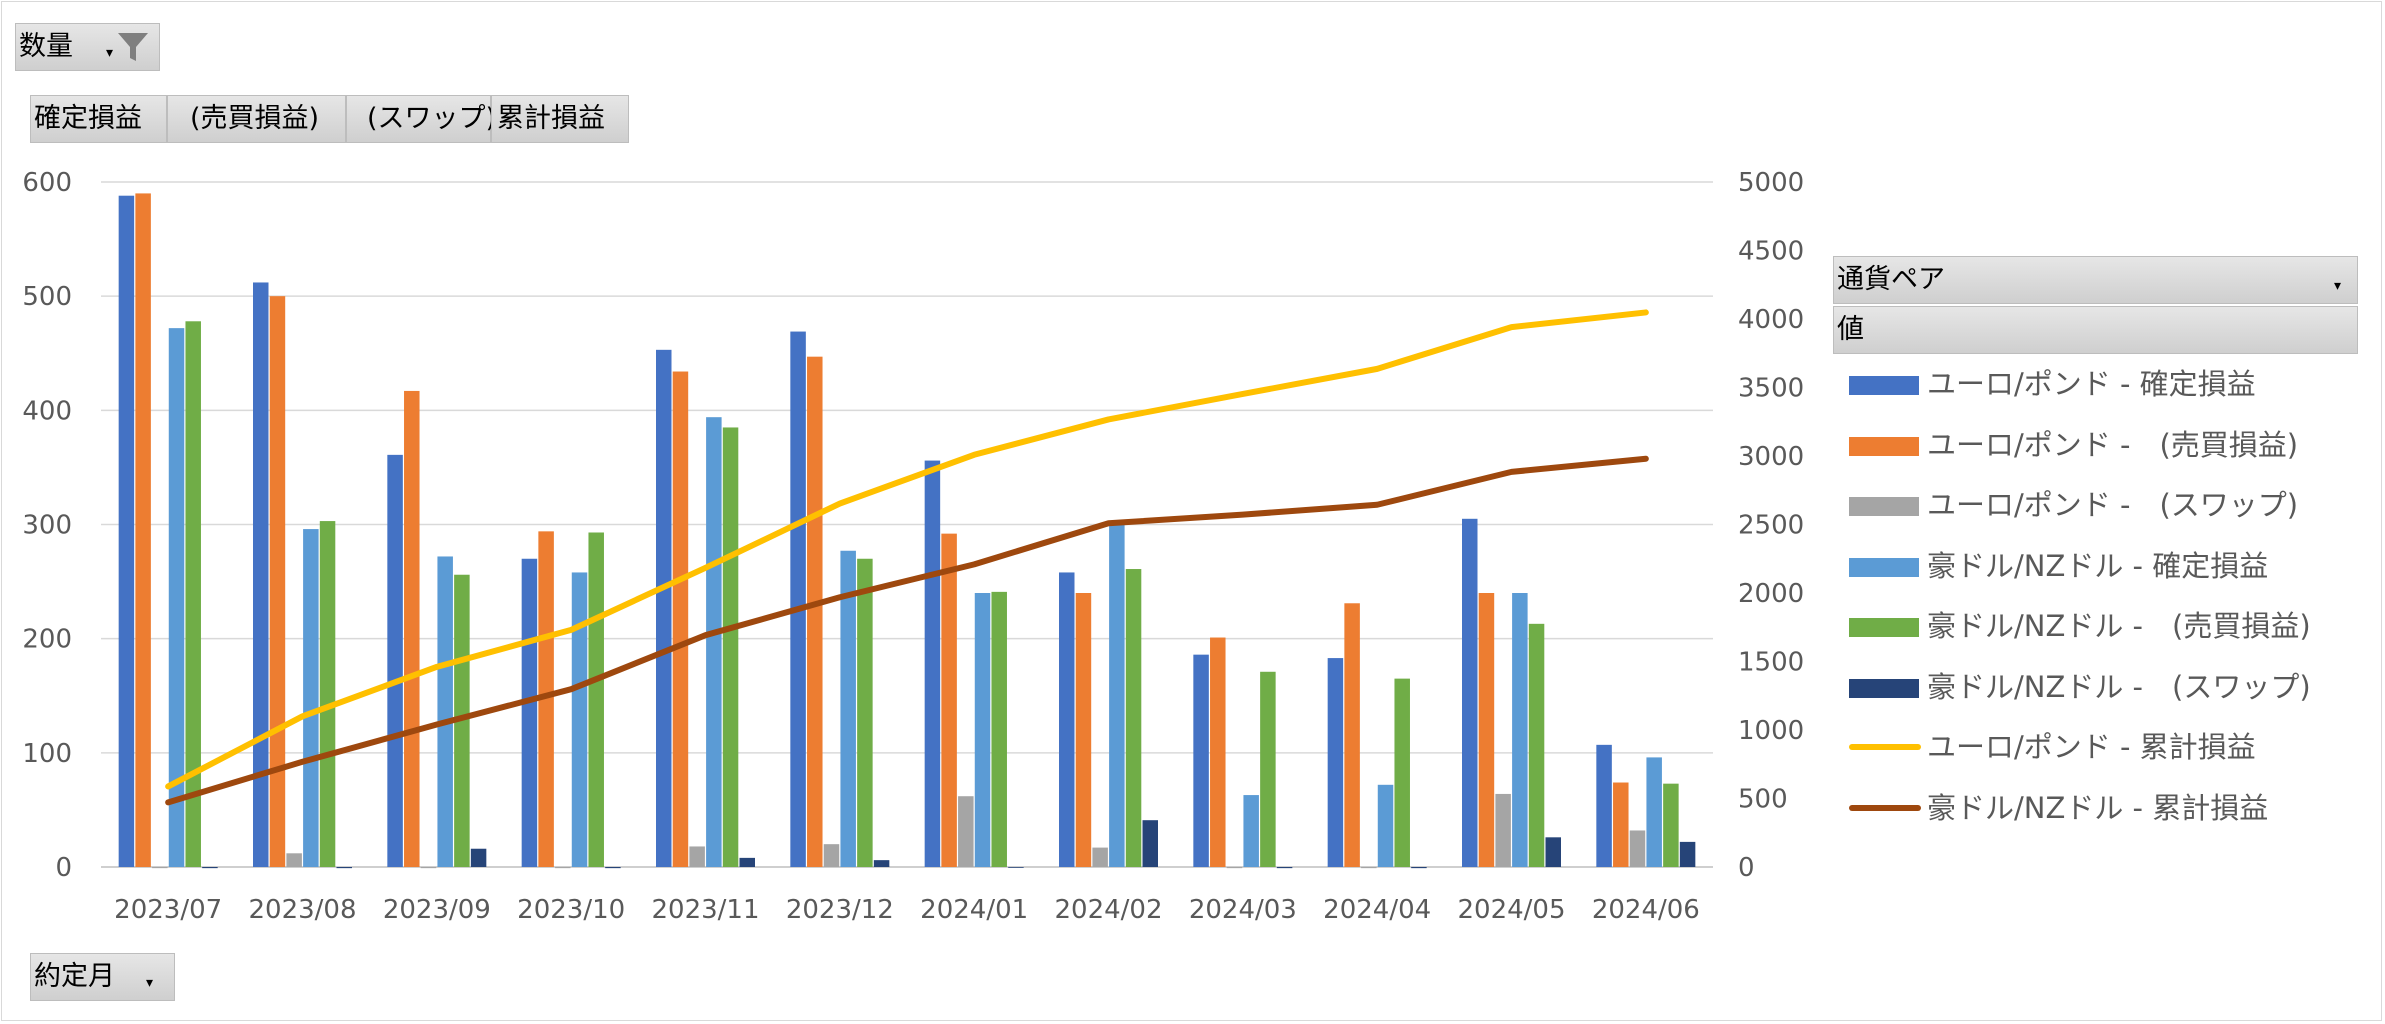 The image size is (2385, 1024). Describe the element at coordinates (1763, 800) in the screenshot. I see `y2-tick-label: 500` at that location.